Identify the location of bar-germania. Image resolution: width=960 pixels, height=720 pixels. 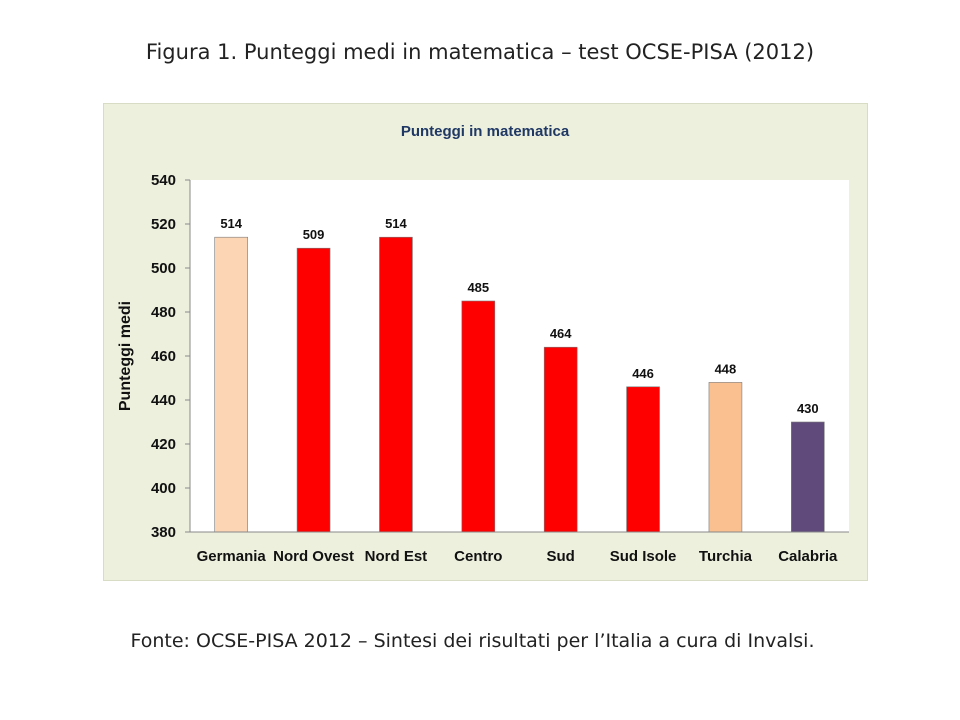
(231, 384).